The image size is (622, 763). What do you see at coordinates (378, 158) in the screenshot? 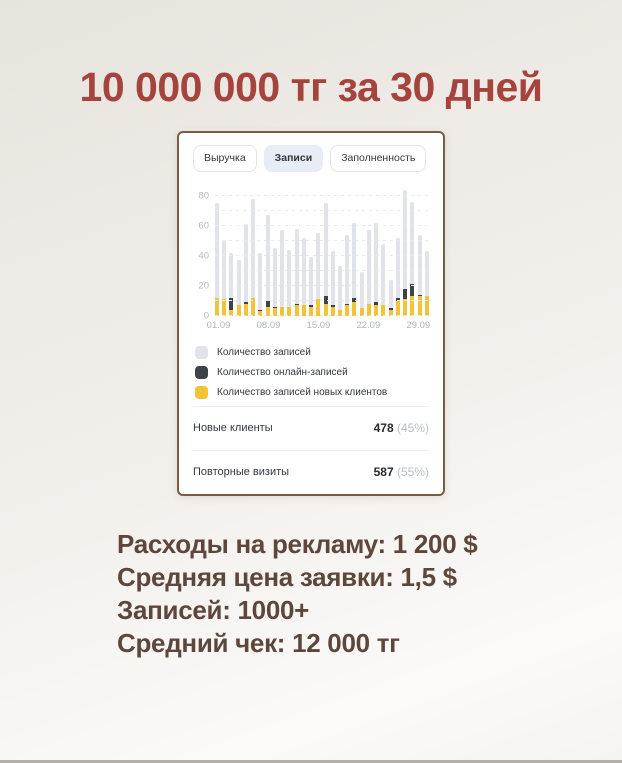
I see `tab-occupancy: Заполненность` at bounding box center [378, 158].